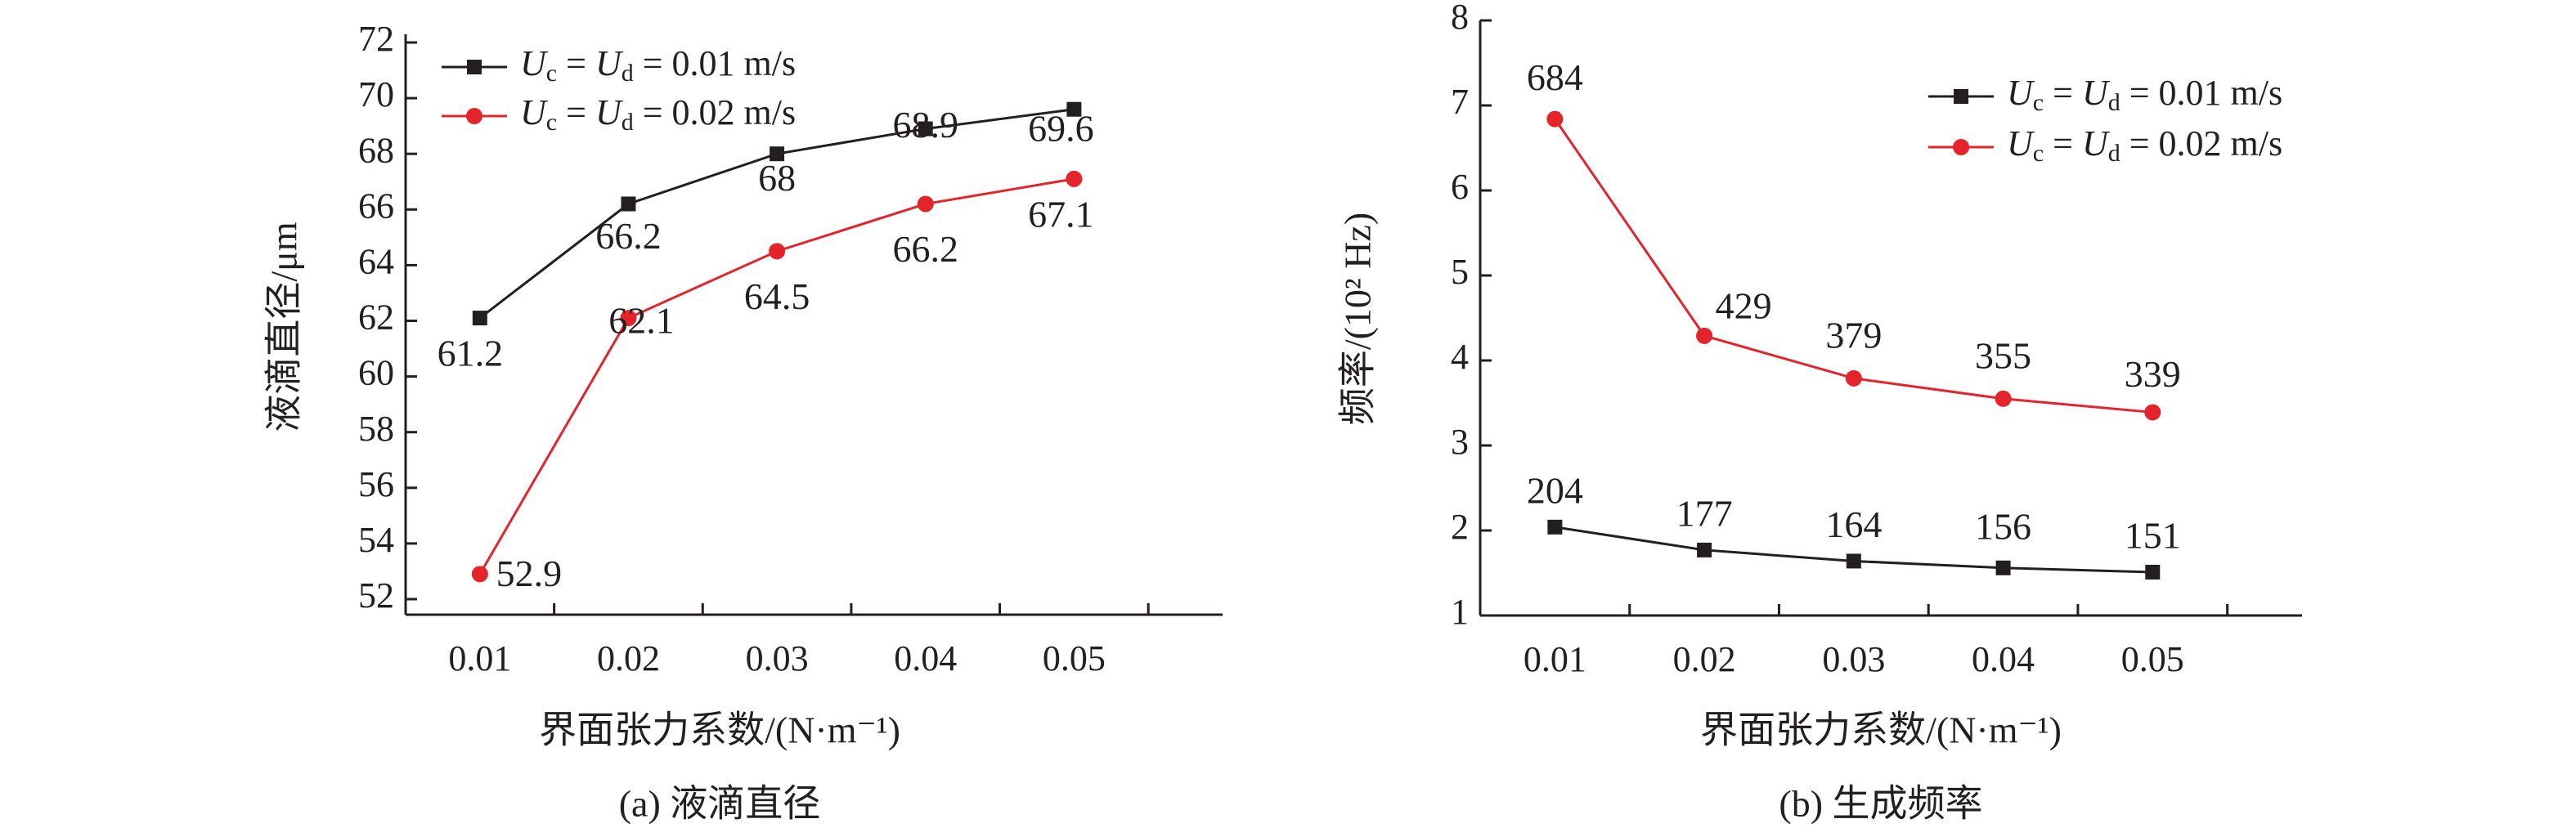 This screenshot has height=837, width=2576. I want to click on y-tick-label: 8, so click(1460, 18).